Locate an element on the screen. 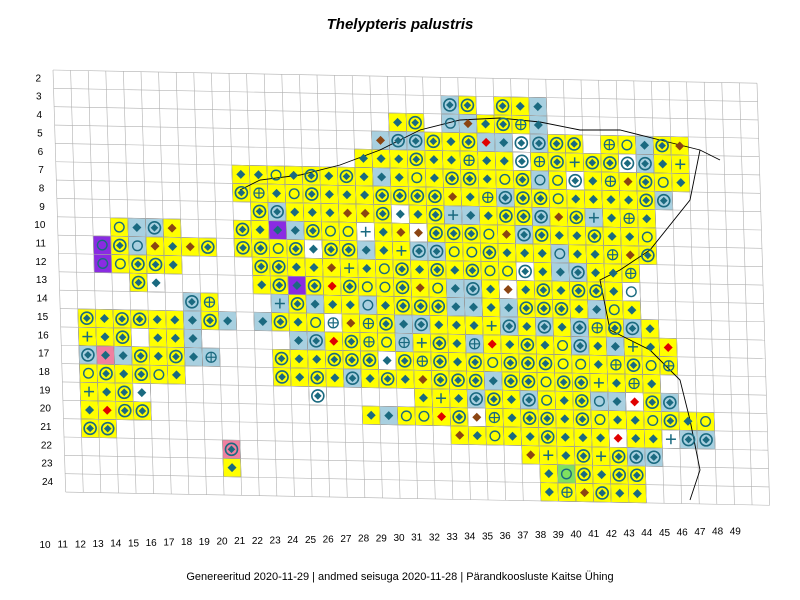  y-axis-label: 11 is located at coordinates (41, 244).